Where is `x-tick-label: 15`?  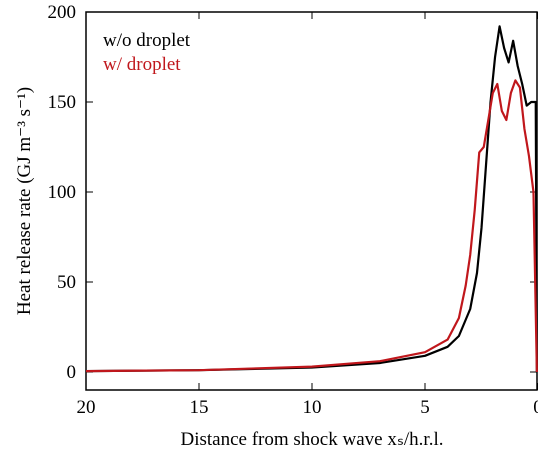 x-tick-label: 15 is located at coordinates (199, 407).